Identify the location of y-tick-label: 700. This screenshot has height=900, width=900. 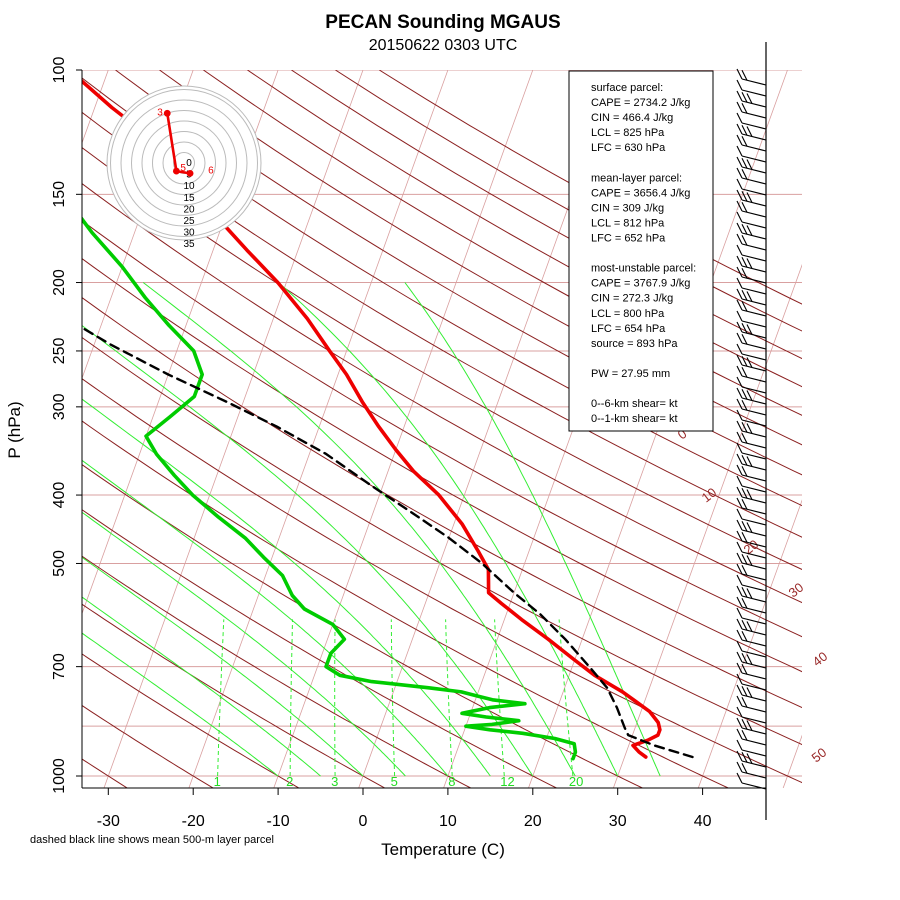
(59, 666).